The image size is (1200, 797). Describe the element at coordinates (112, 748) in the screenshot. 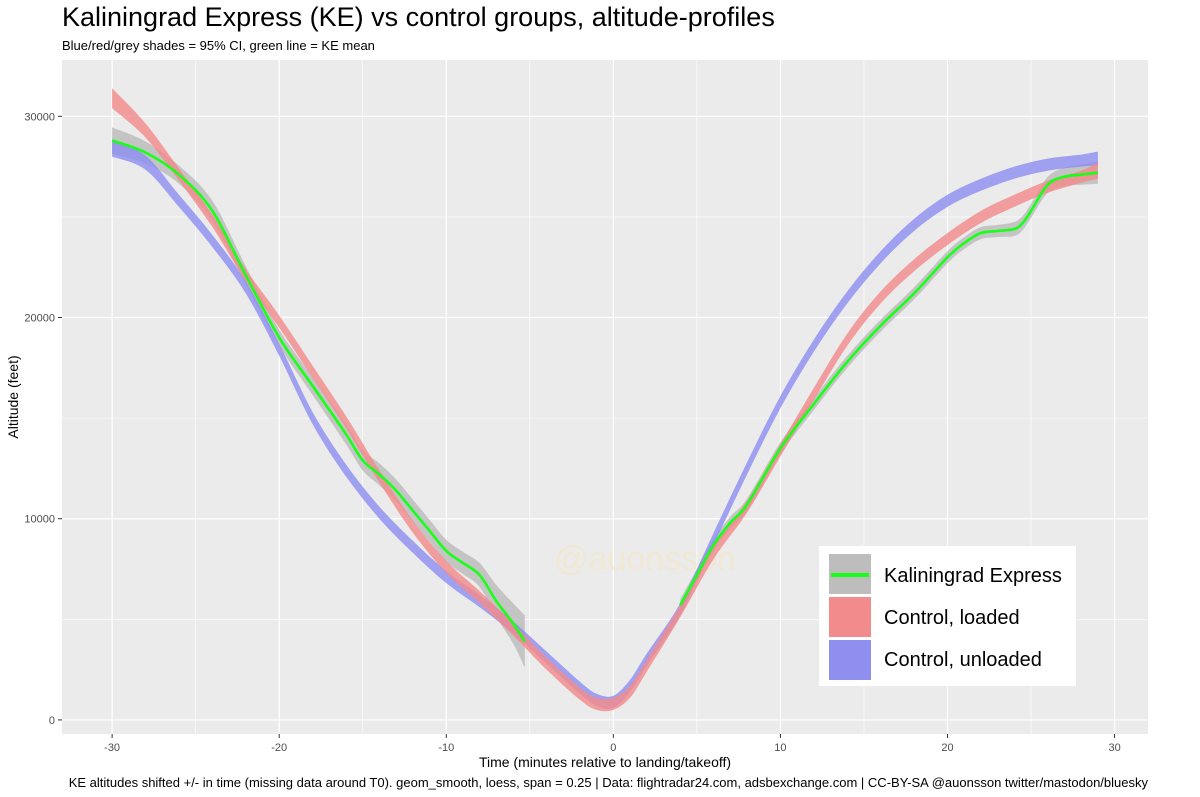

I see `x-tick-label: -30` at that location.